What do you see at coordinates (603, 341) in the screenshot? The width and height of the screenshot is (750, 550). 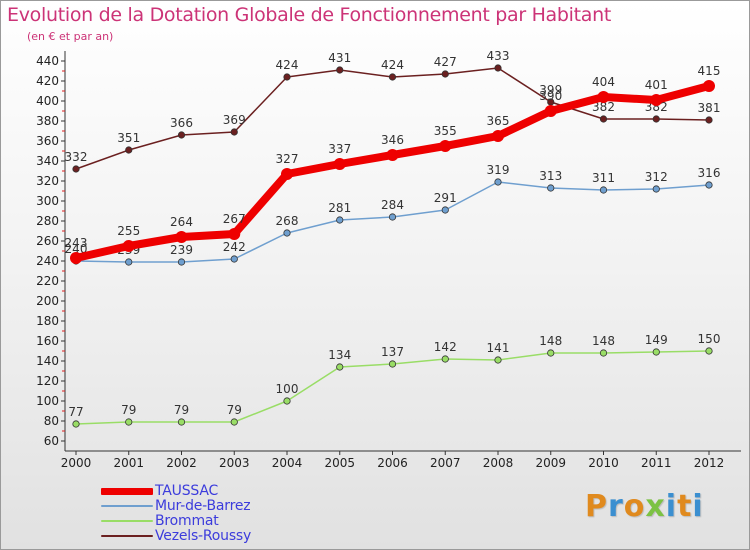 I see `data-label-brommat: 148` at bounding box center [603, 341].